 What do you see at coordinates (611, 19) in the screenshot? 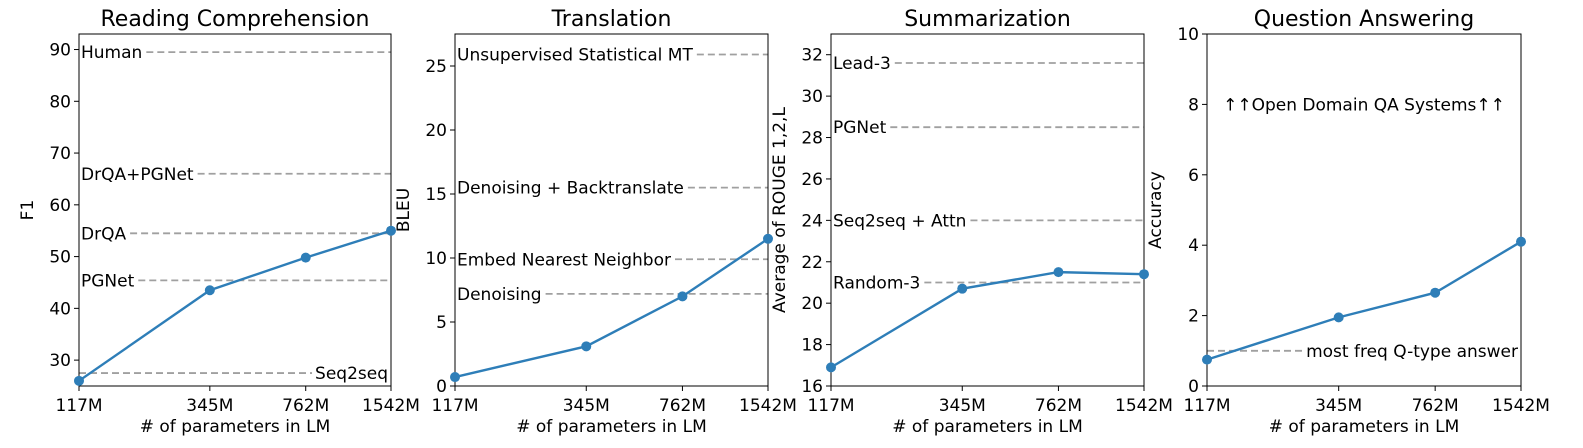
I see `chart-title: Translation` at bounding box center [611, 19].